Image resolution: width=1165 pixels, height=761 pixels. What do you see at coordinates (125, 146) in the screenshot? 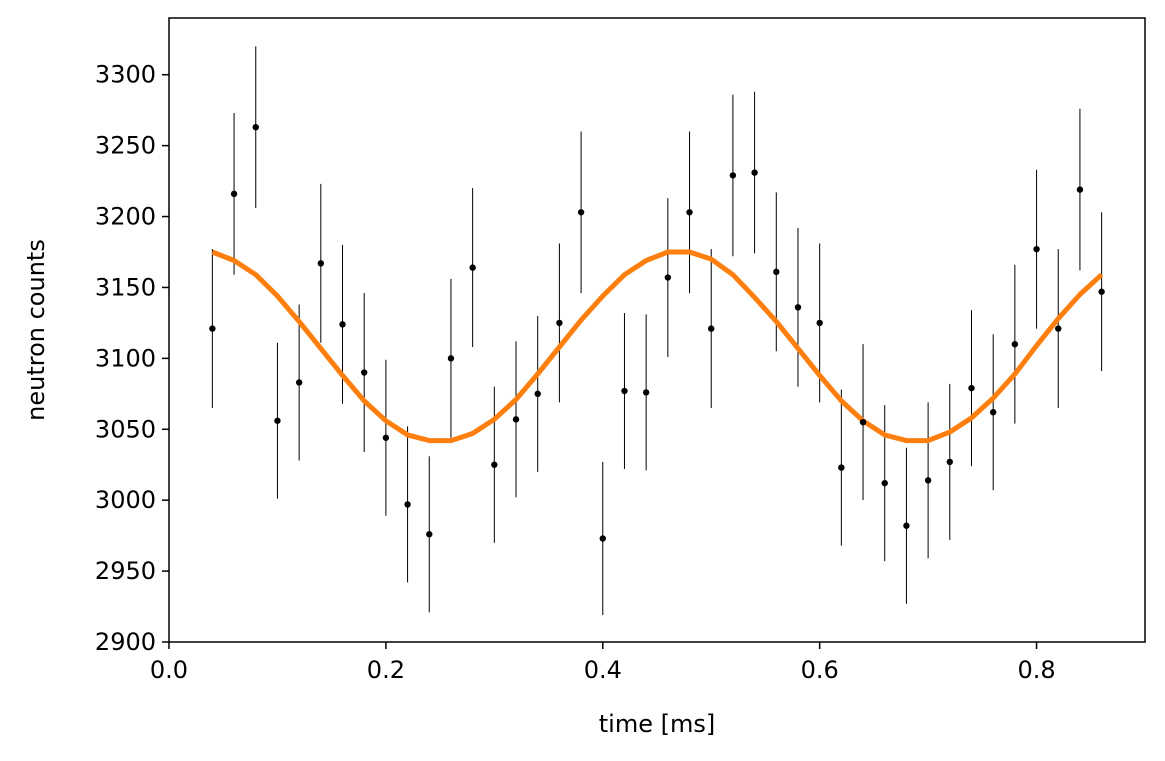
I see `y-tick-label: 3250` at bounding box center [125, 146].